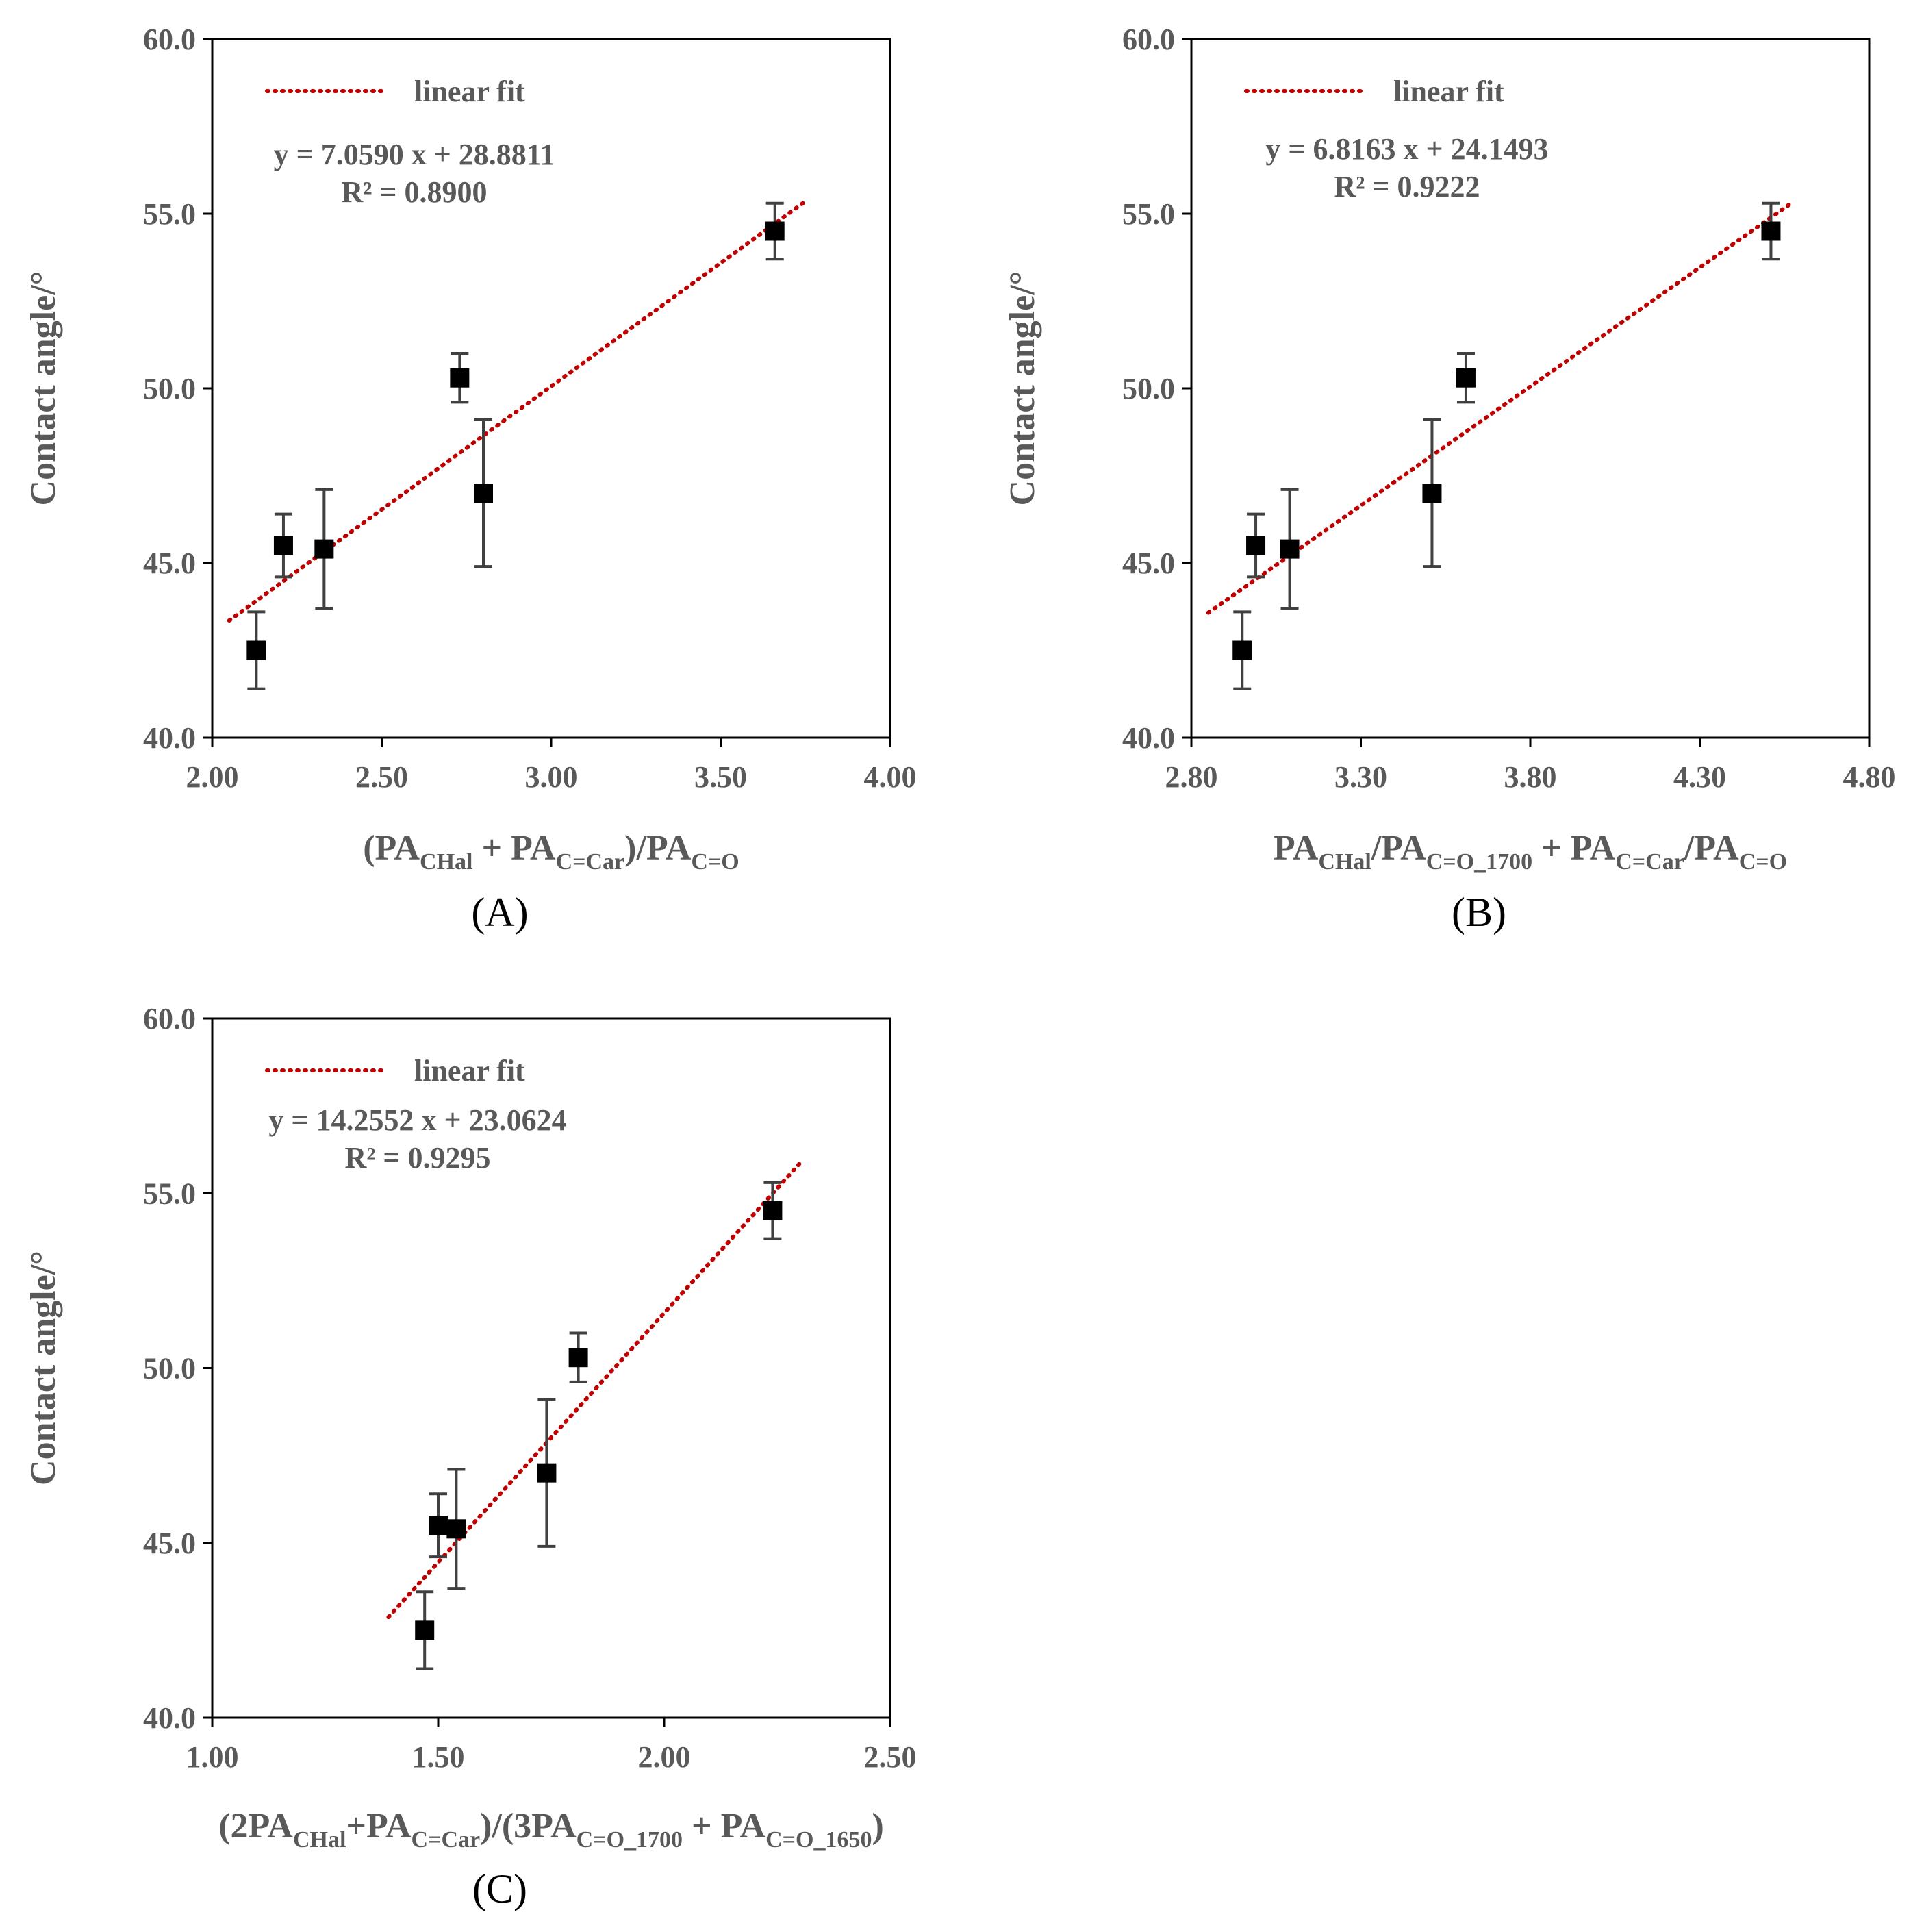 The width and height of the screenshot is (1924, 1932). Describe the element at coordinates (1407, 186) in the screenshot. I see `fit-r-squared: R² = 0.9222` at that location.